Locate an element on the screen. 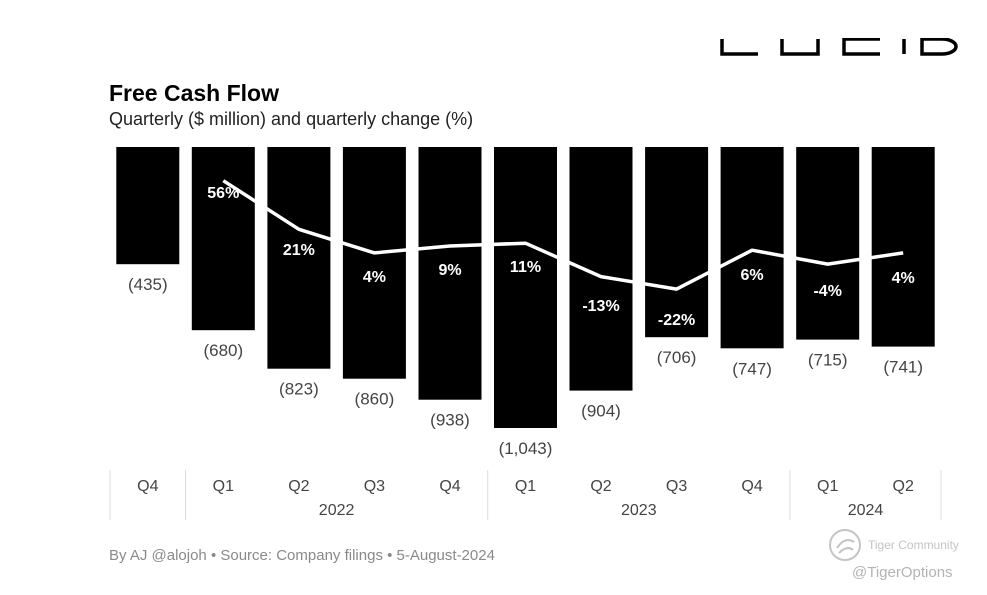 The width and height of the screenshot is (987, 595). year-label: 2022 is located at coordinates (337, 510).